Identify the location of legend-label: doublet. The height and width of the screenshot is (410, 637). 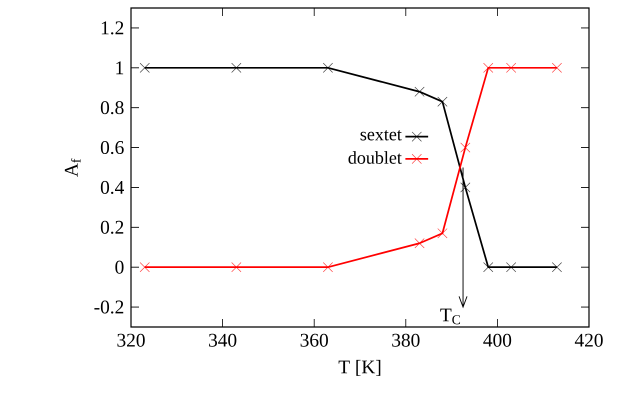
(375, 157).